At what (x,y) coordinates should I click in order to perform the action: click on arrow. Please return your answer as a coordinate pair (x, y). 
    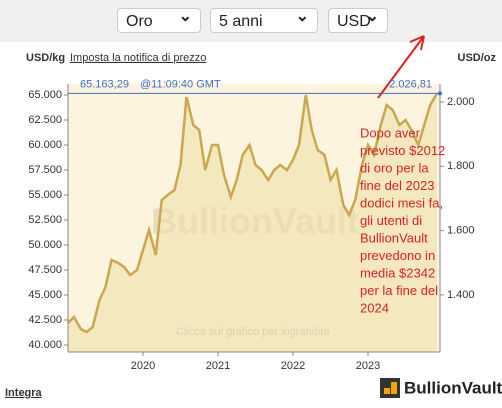
    Looking at the image, I should click on (401, 67).